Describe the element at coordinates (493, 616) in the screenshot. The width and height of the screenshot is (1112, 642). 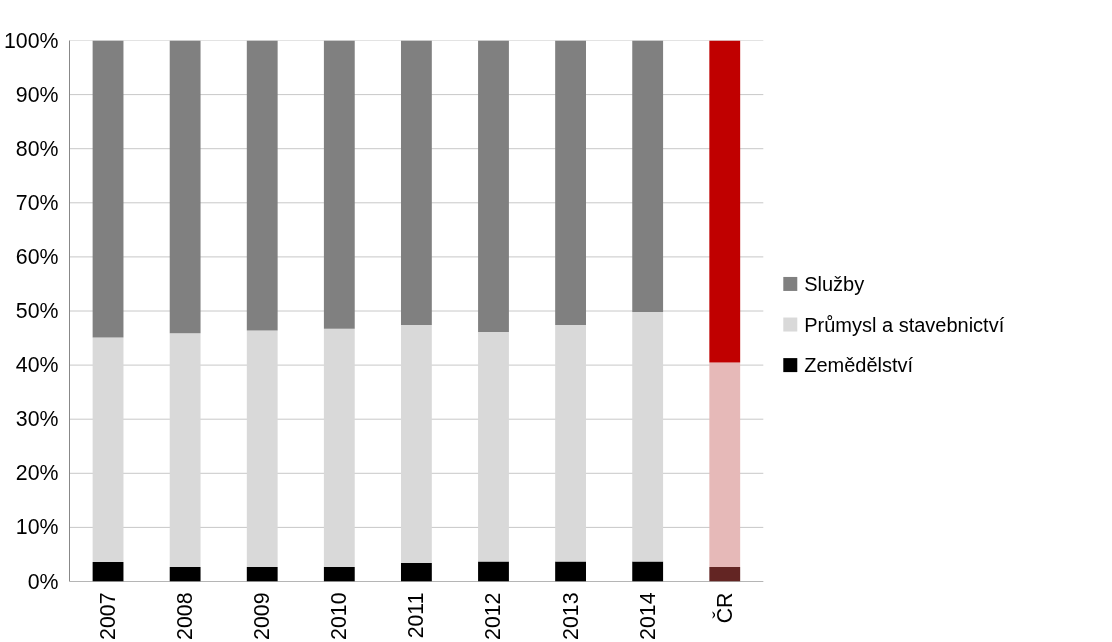
I see `x-tick-label: 2012` at that location.